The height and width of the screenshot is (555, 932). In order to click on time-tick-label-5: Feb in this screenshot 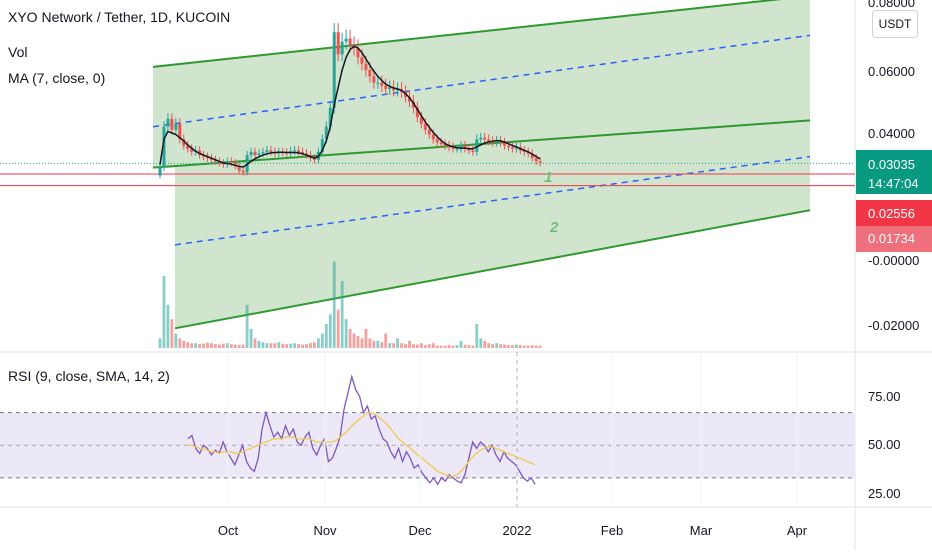, I will do `click(612, 530)`.